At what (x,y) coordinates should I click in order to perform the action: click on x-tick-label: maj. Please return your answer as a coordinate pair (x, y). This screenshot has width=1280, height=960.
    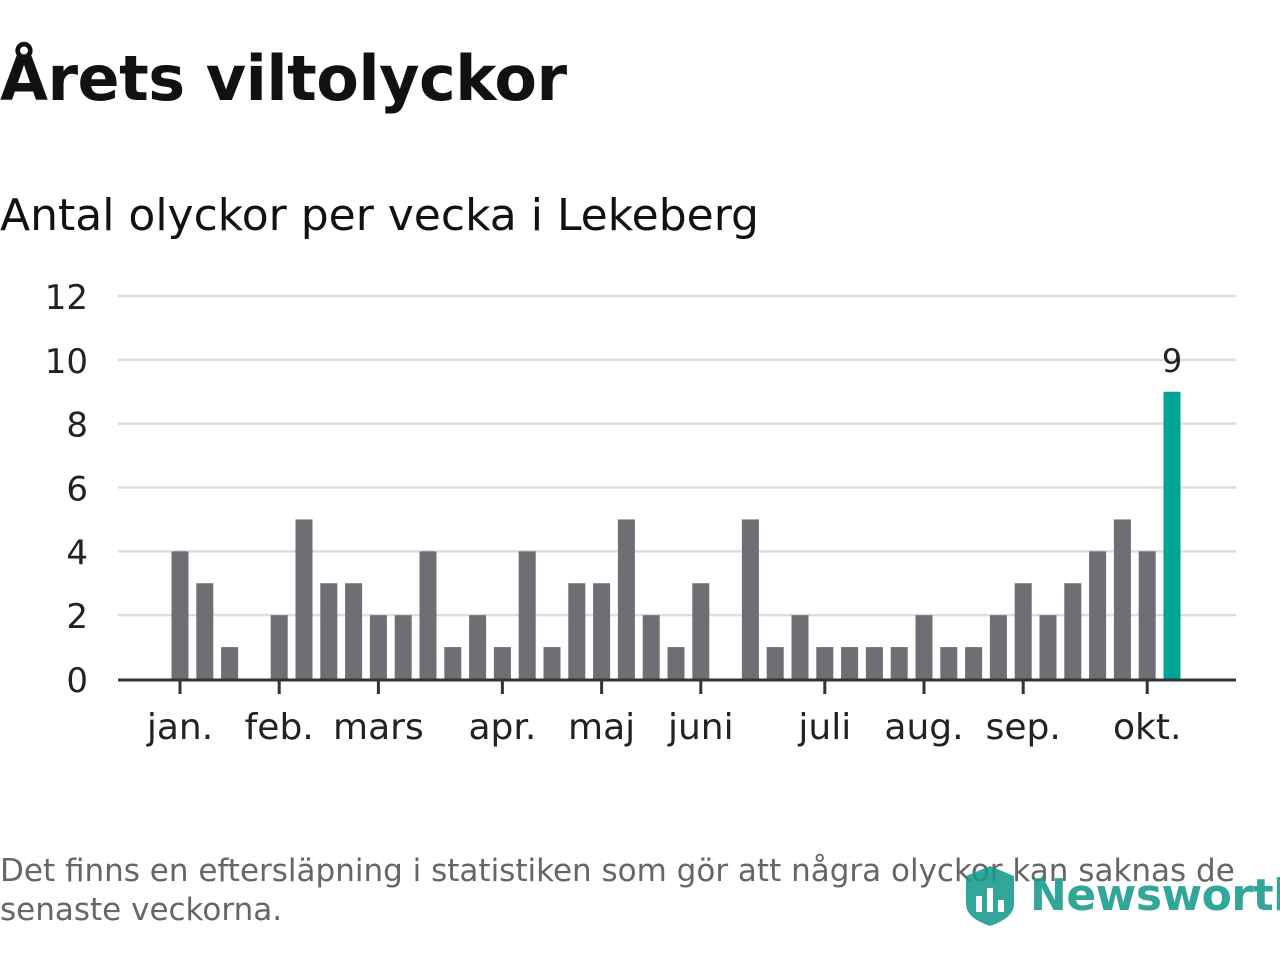
    Looking at the image, I should click on (601, 727).